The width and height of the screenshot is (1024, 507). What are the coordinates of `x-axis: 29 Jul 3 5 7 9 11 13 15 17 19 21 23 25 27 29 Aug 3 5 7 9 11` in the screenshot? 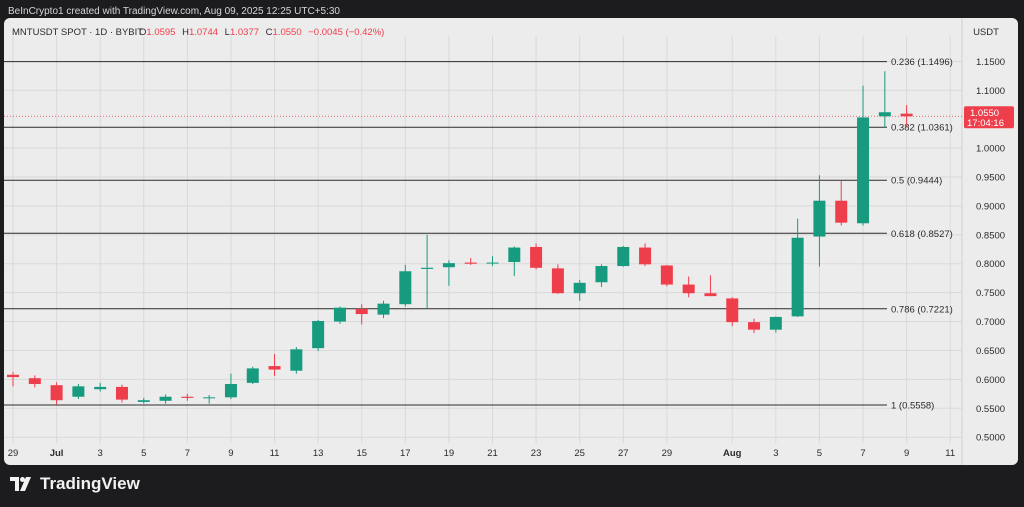 It's located at (481, 453).